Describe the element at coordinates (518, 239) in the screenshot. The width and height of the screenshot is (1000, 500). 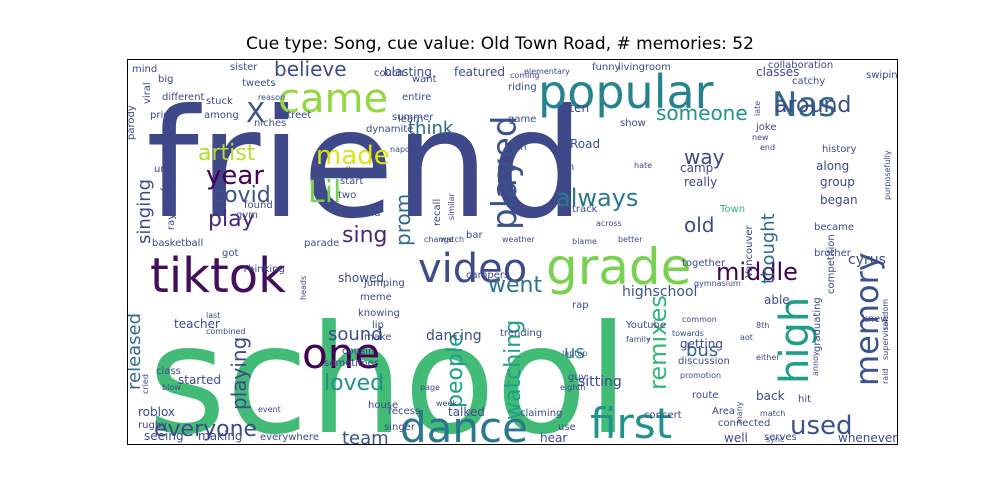
I see `cloud-word: weather` at that location.